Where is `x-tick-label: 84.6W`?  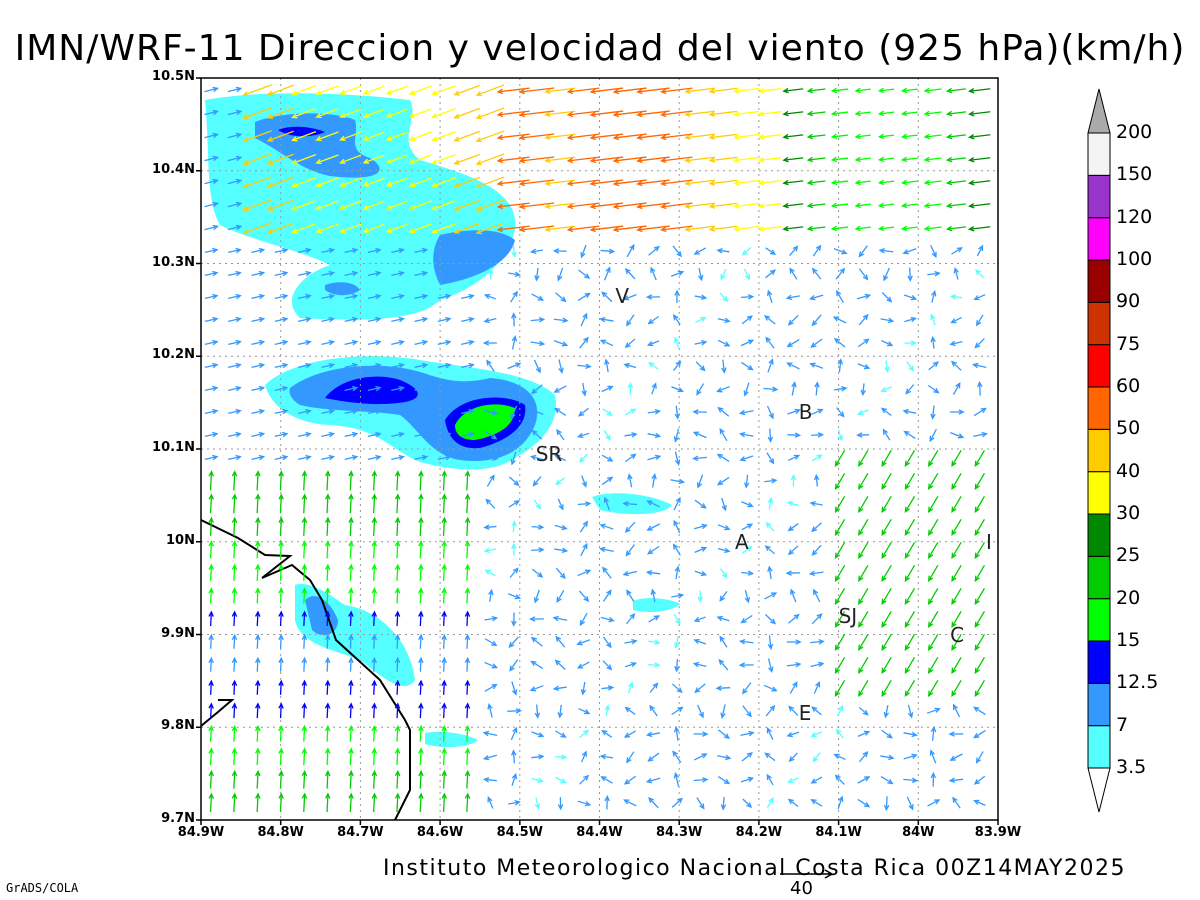
x-tick-label: 84.6W is located at coordinates (440, 832).